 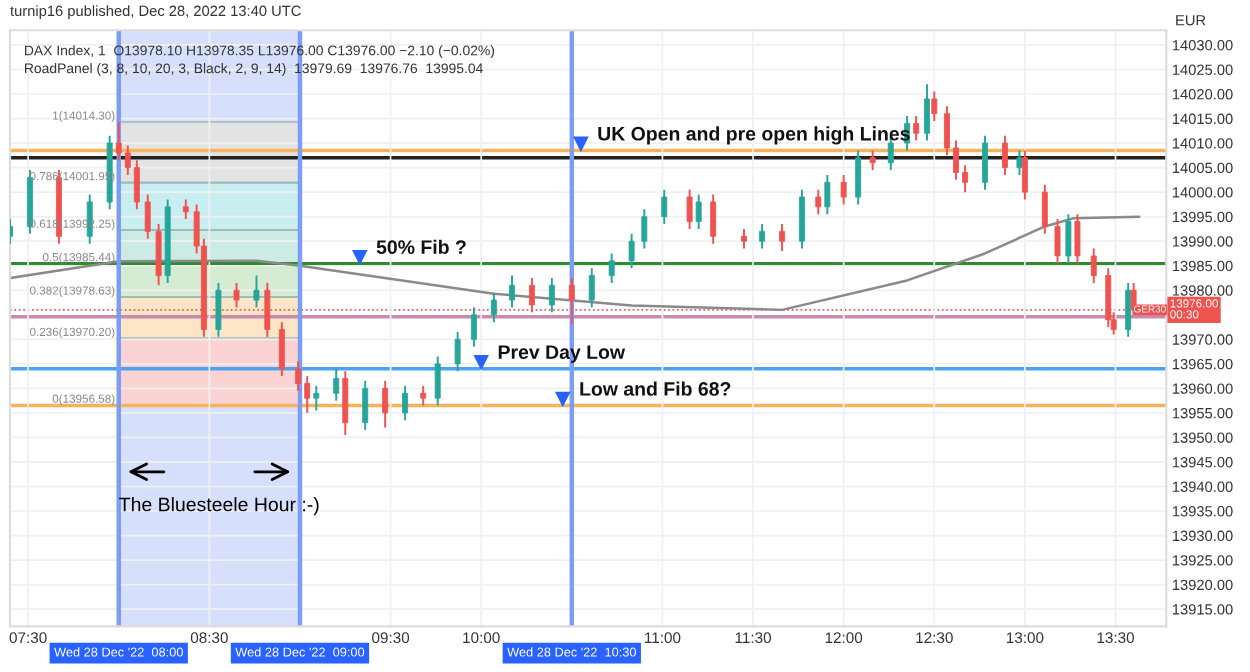 What do you see at coordinates (655, 388) in the screenshot?
I see `annotation: Low and Fib 68?` at bounding box center [655, 388].